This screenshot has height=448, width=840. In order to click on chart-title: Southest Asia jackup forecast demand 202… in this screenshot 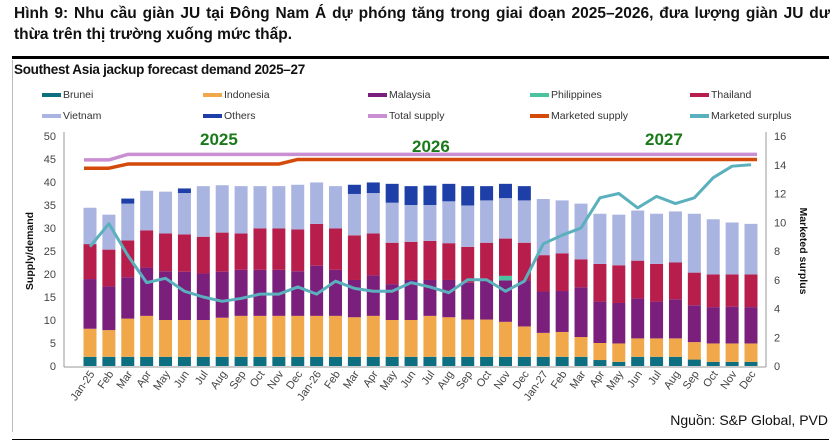, I will do `click(159, 69)`.